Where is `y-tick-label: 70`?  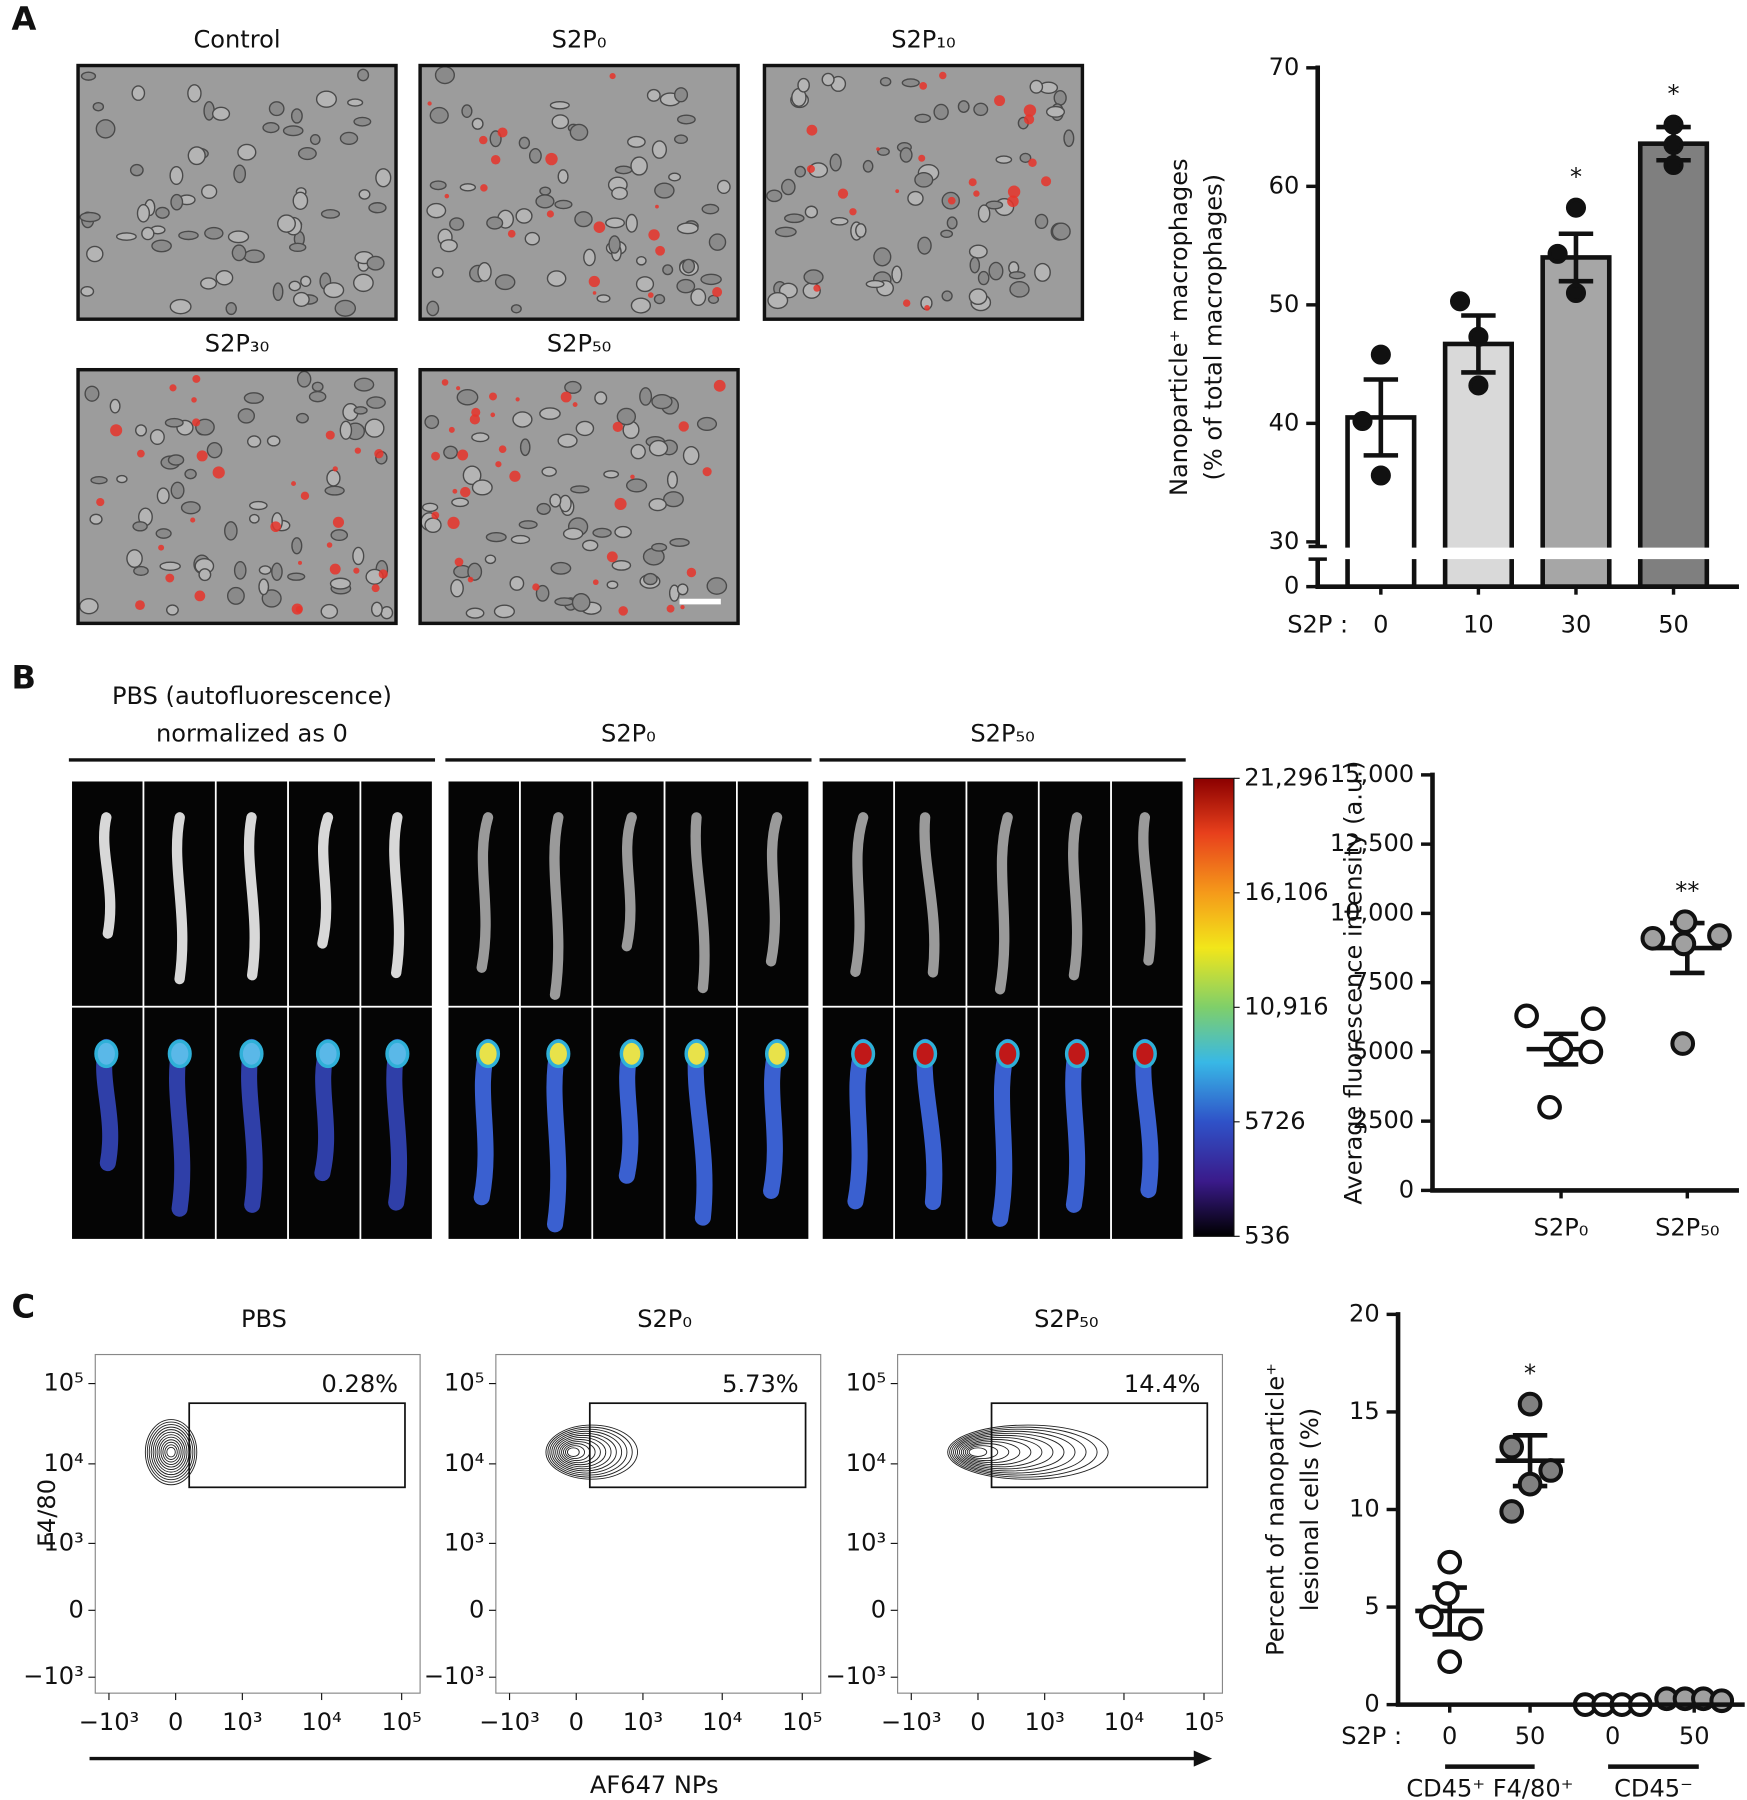 y-tick-label: 70 is located at coordinates (1284, 67).